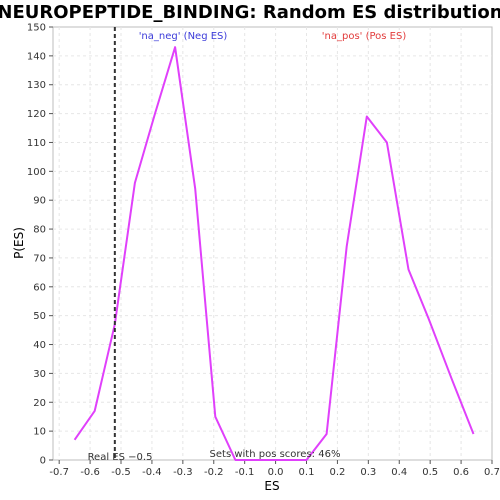 Image resolution: width=500 pixels, height=500 pixels. What do you see at coordinates (461, 472) in the screenshot?
I see `x-tick-label: 0.6` at bounding box center [461, 472].